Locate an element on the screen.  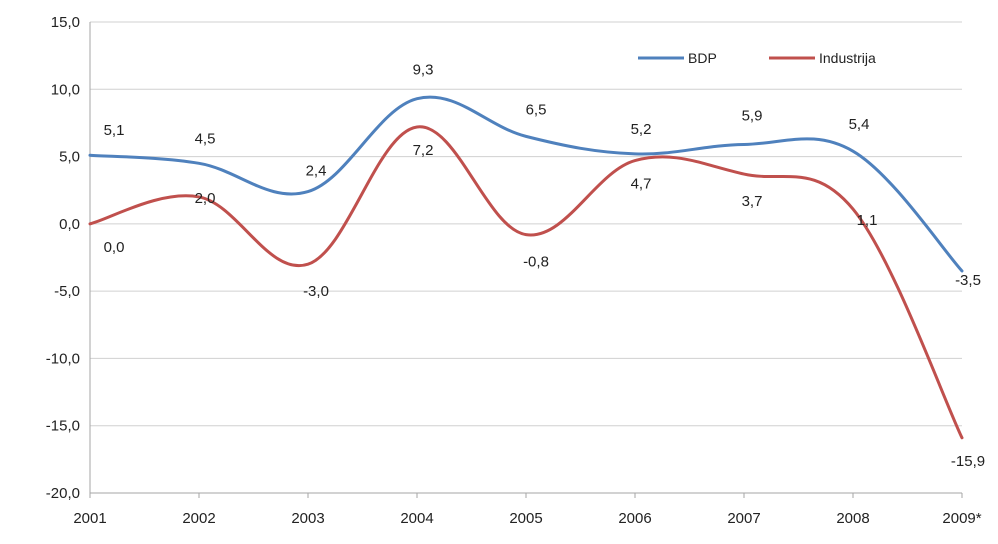
x-tick-label: 2004 is located at coordinates (416, 518).